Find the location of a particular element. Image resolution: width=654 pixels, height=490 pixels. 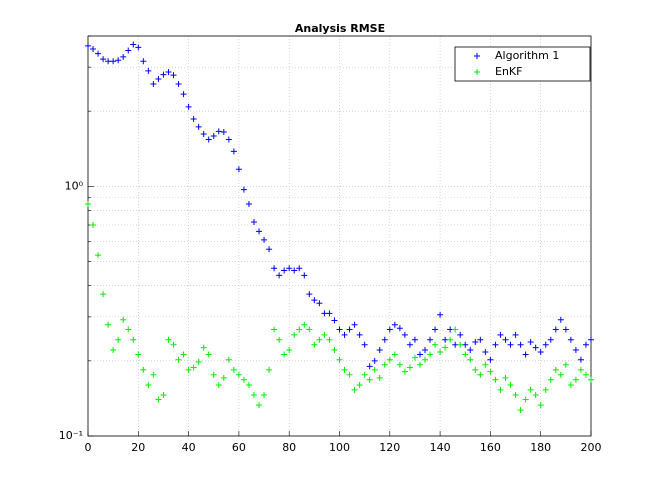

x-tick-label: 20 is located at coordinates (138, 447).